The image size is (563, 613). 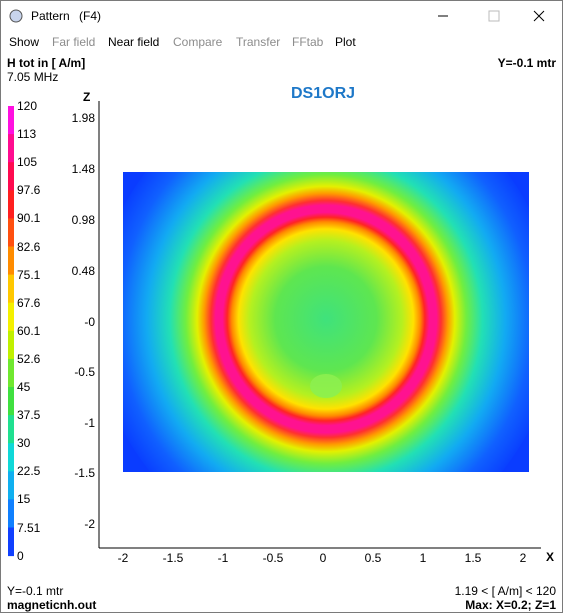 I want to click on frequency: 7.05 MHz, so click(x=33, y=77).